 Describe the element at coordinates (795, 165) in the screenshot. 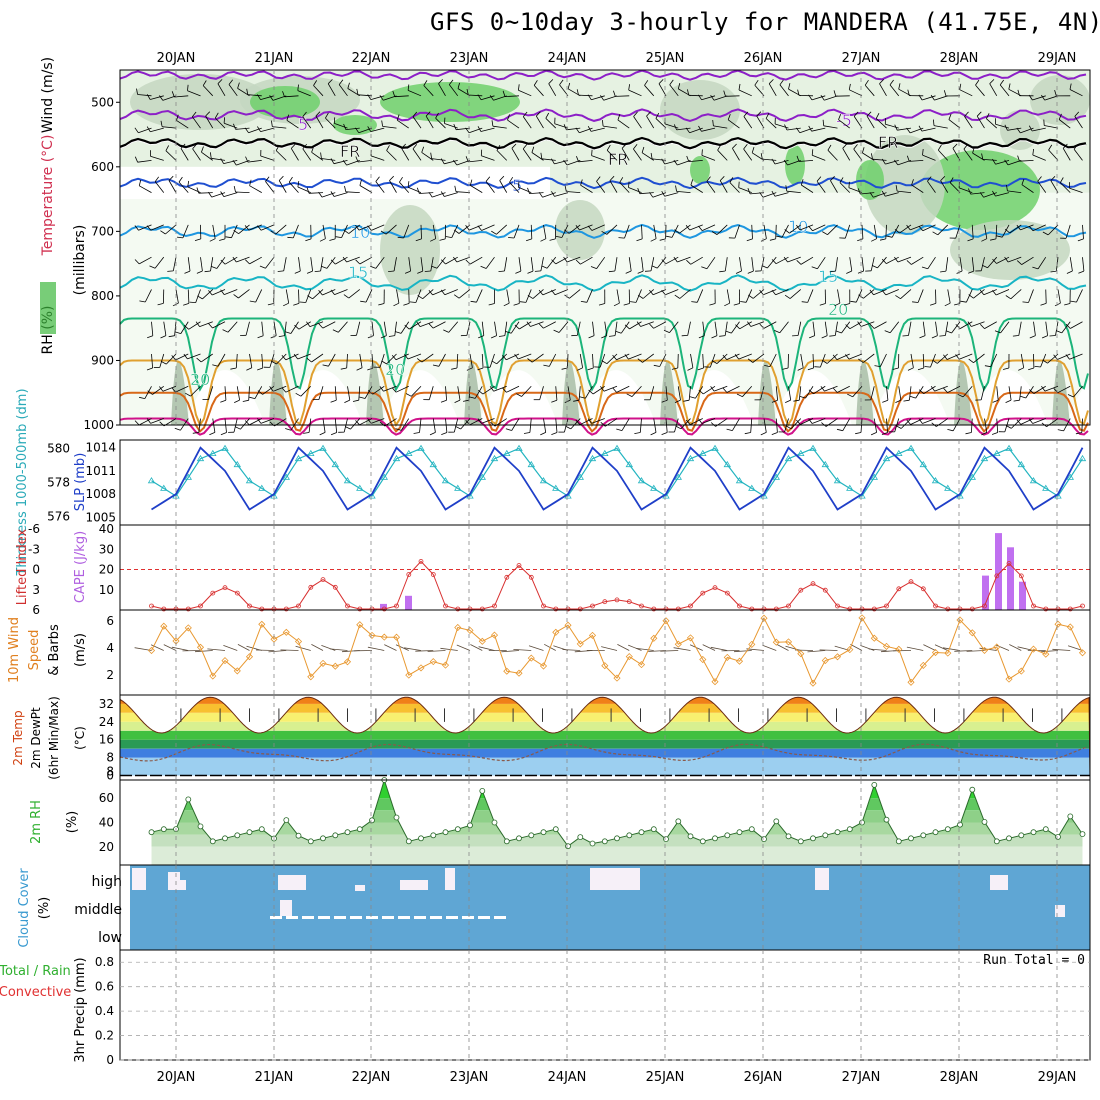

I see `rh-blob` at that location.